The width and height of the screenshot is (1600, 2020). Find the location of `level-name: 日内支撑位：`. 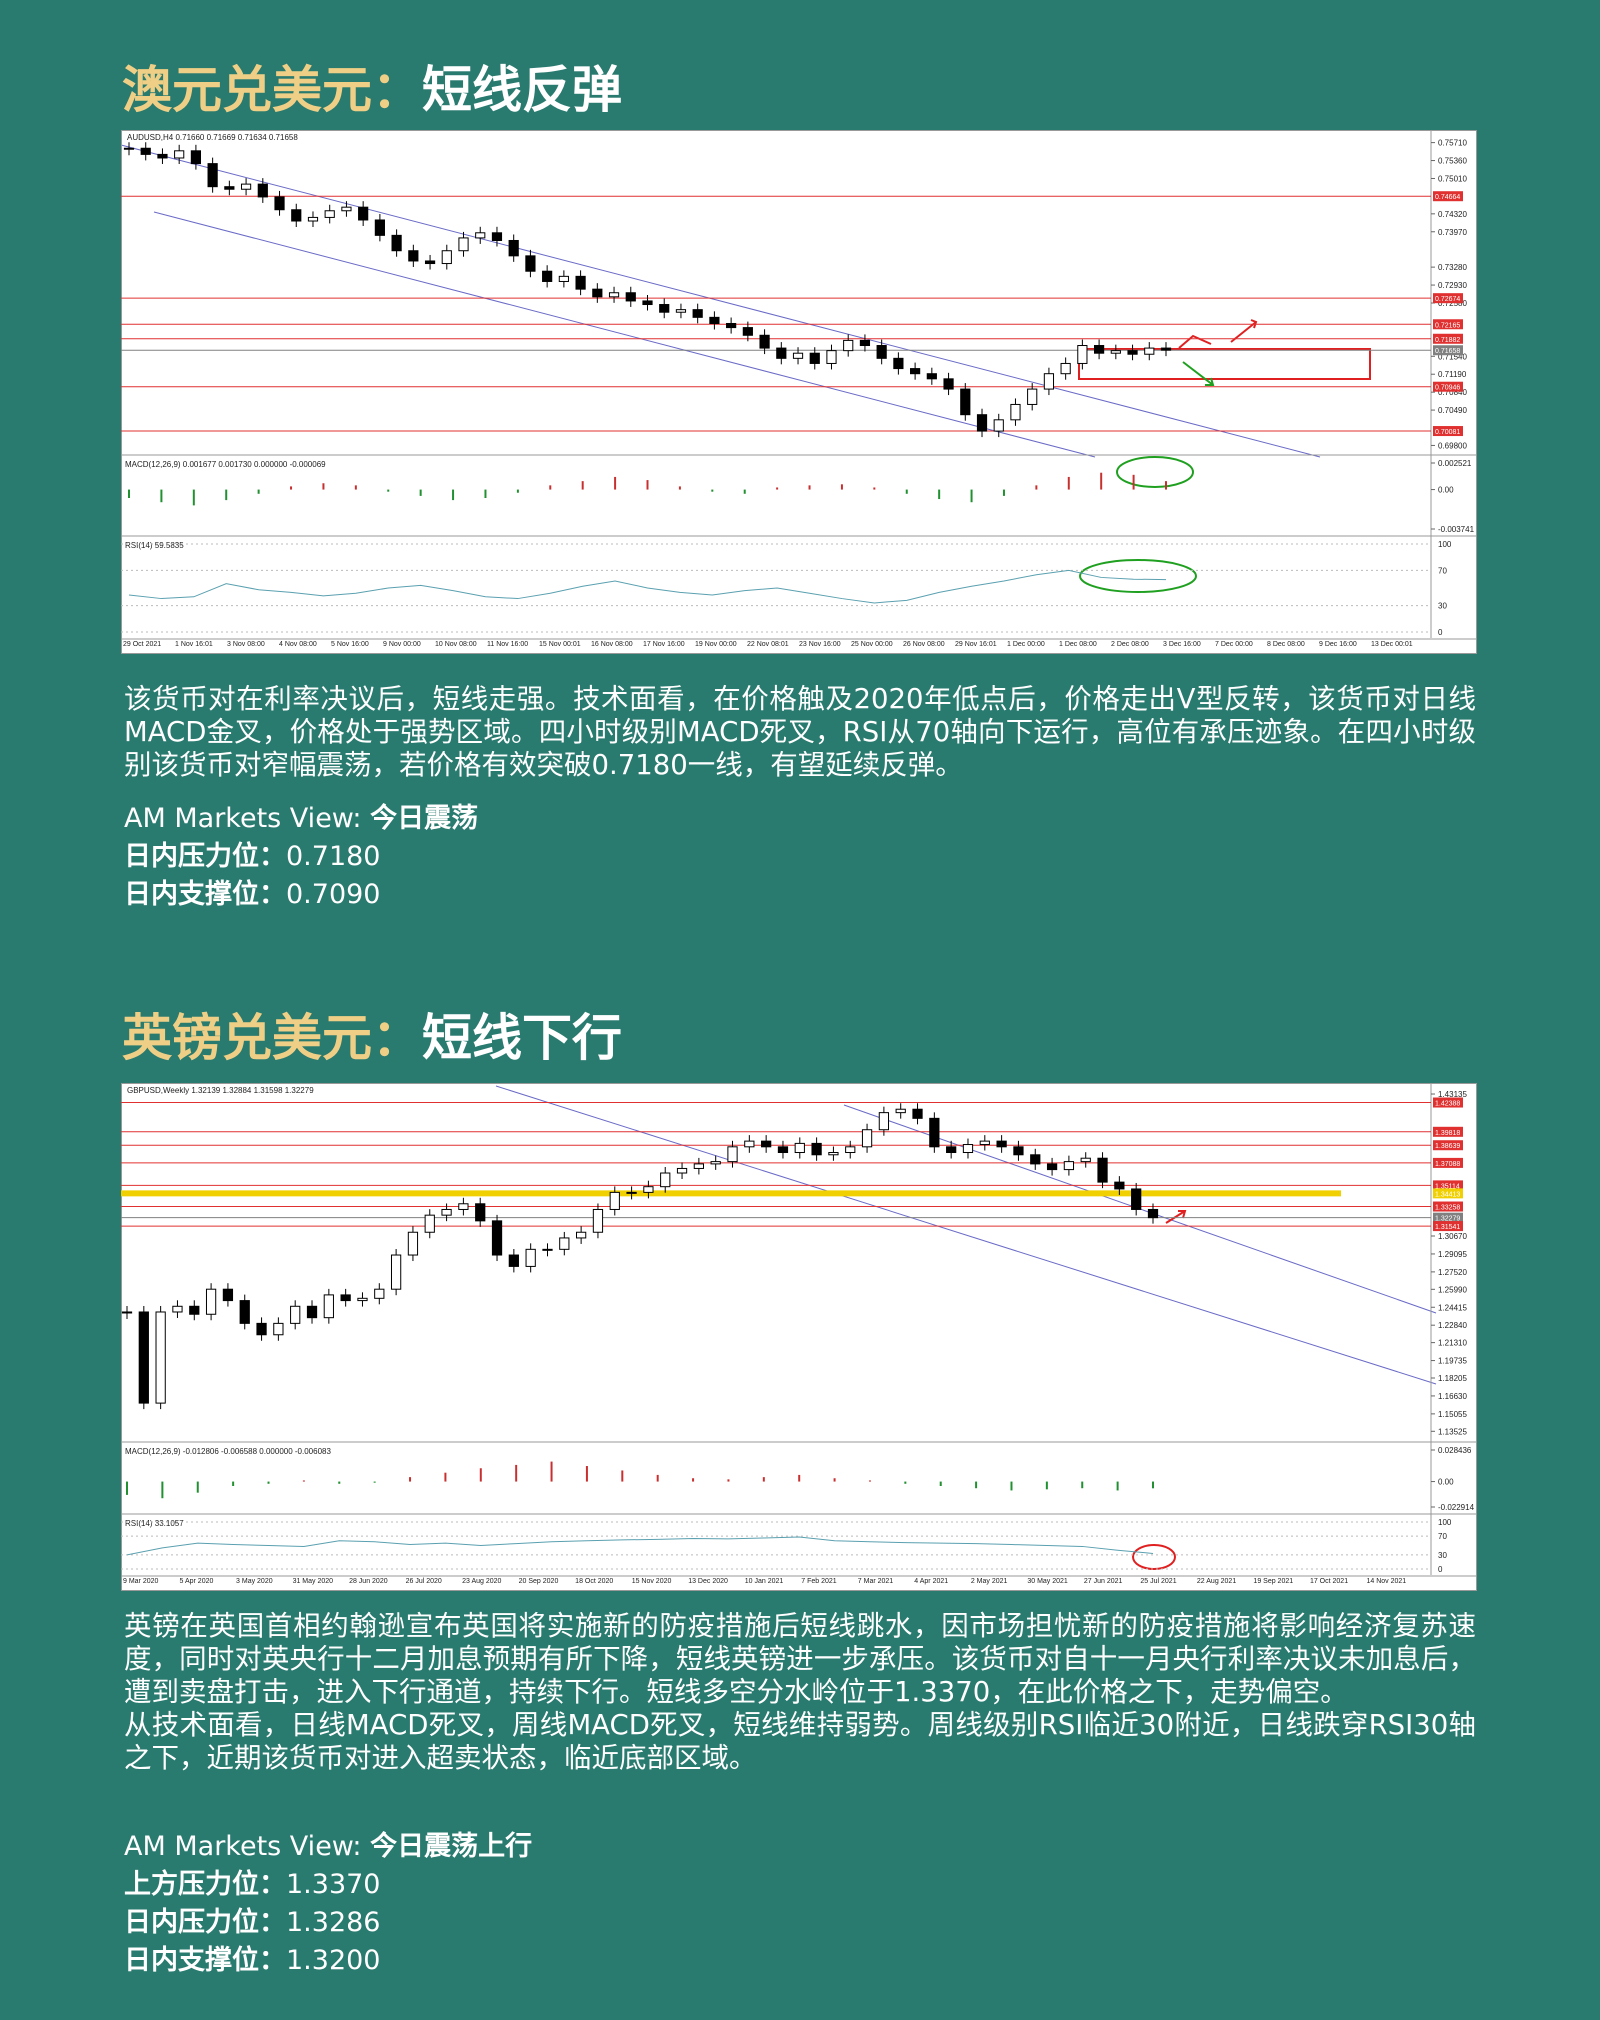

level-name: 日内支撑位： is located at coordinates (205, 894).